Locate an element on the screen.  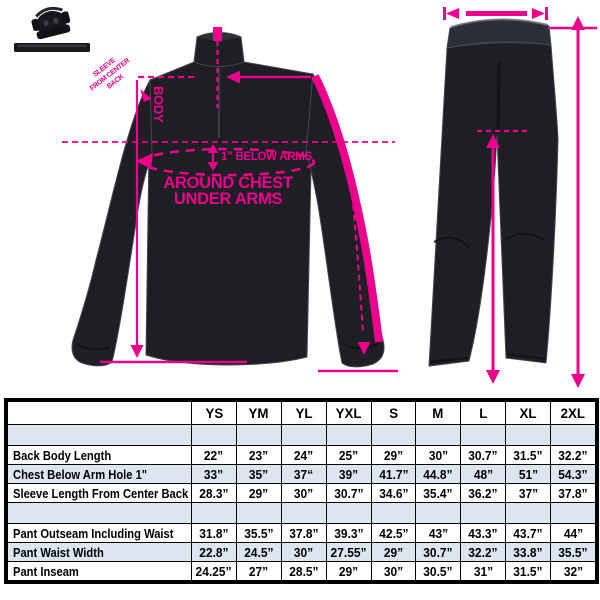
value-cell-text: 43.7” is located at coordinates (528, 533).